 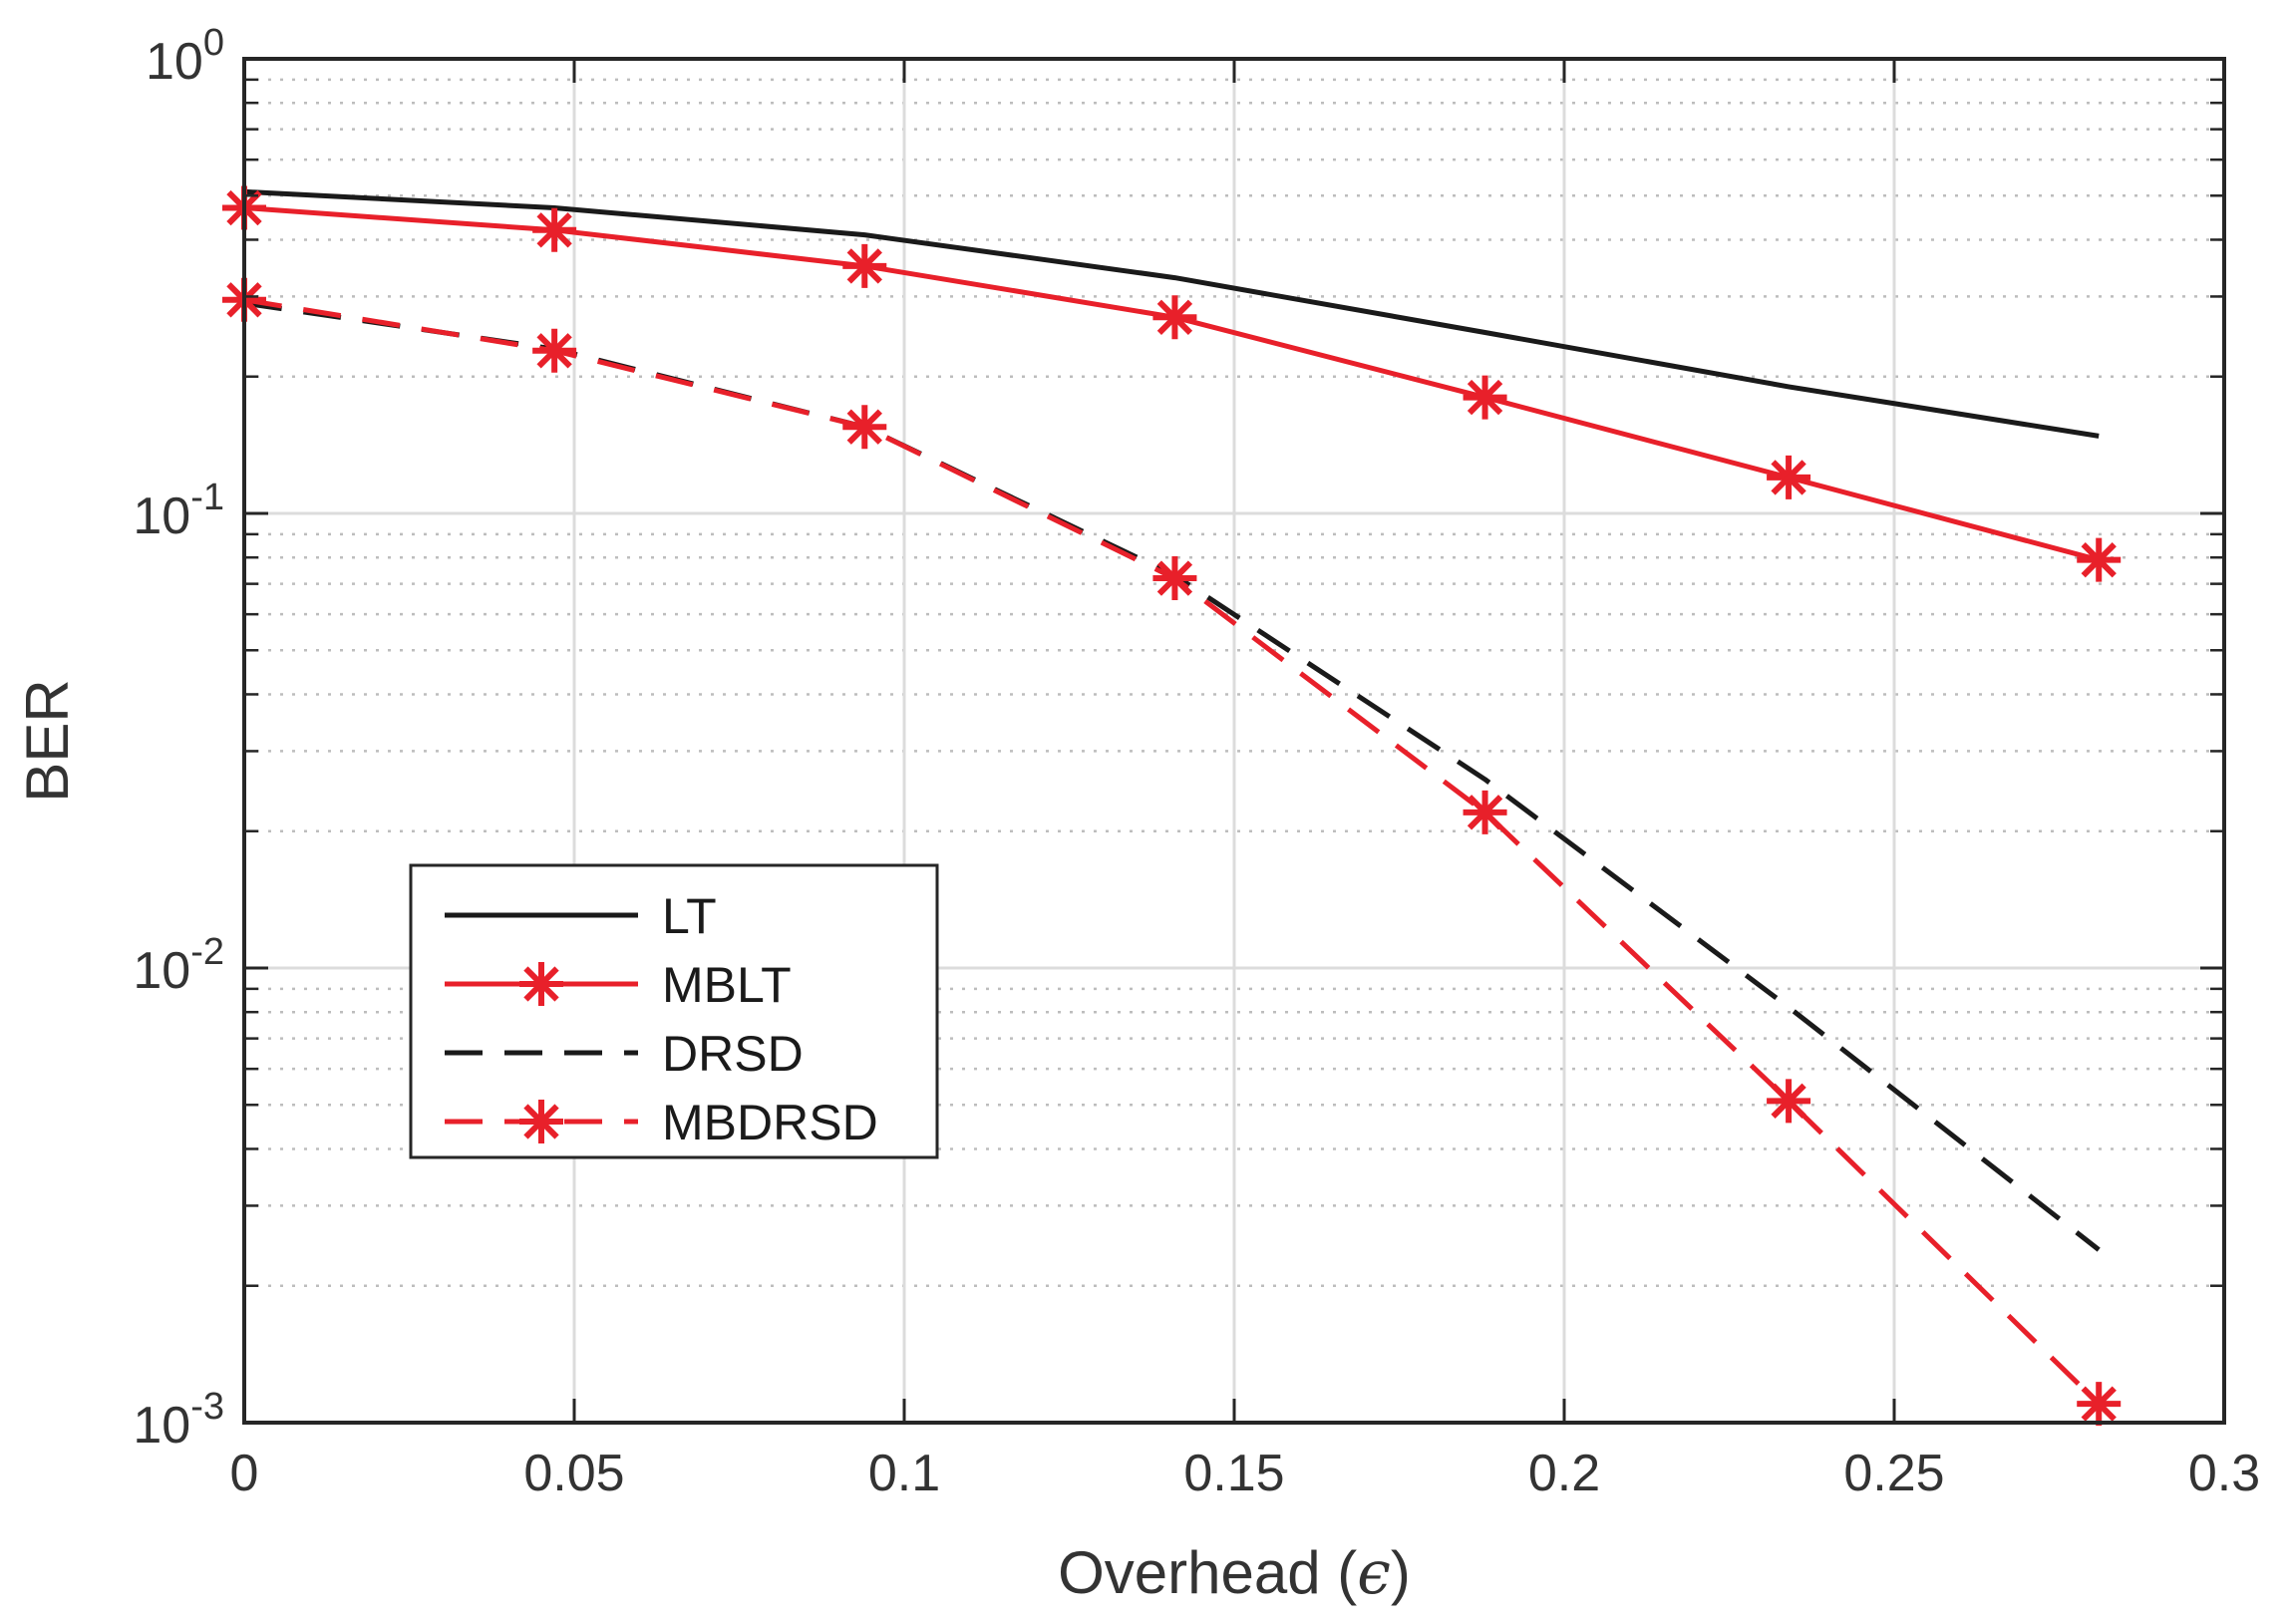 What do you see at coordinates (178, 1421) in the screenshot?
I see `y-tick-label: 10⁻³` at bounding box center [178, 1421].